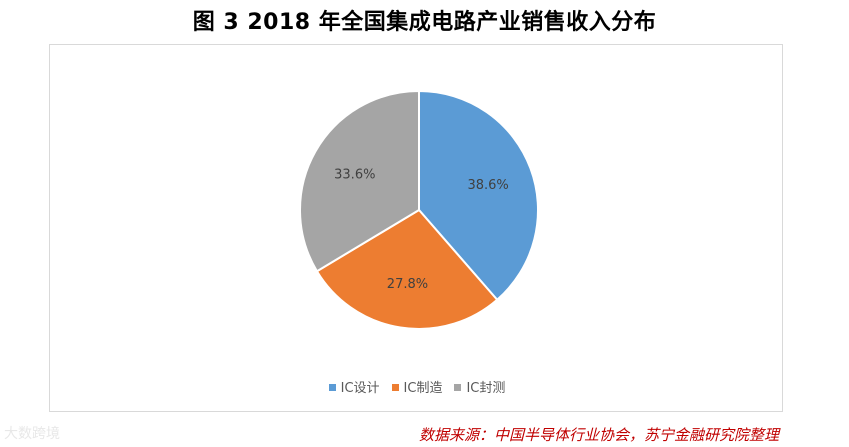 This screenshot has width=849, height=447. Describe the element at coordinates (354, 175) in the screenshot. I see `slice-data-label-2: 33.6%` at that location.